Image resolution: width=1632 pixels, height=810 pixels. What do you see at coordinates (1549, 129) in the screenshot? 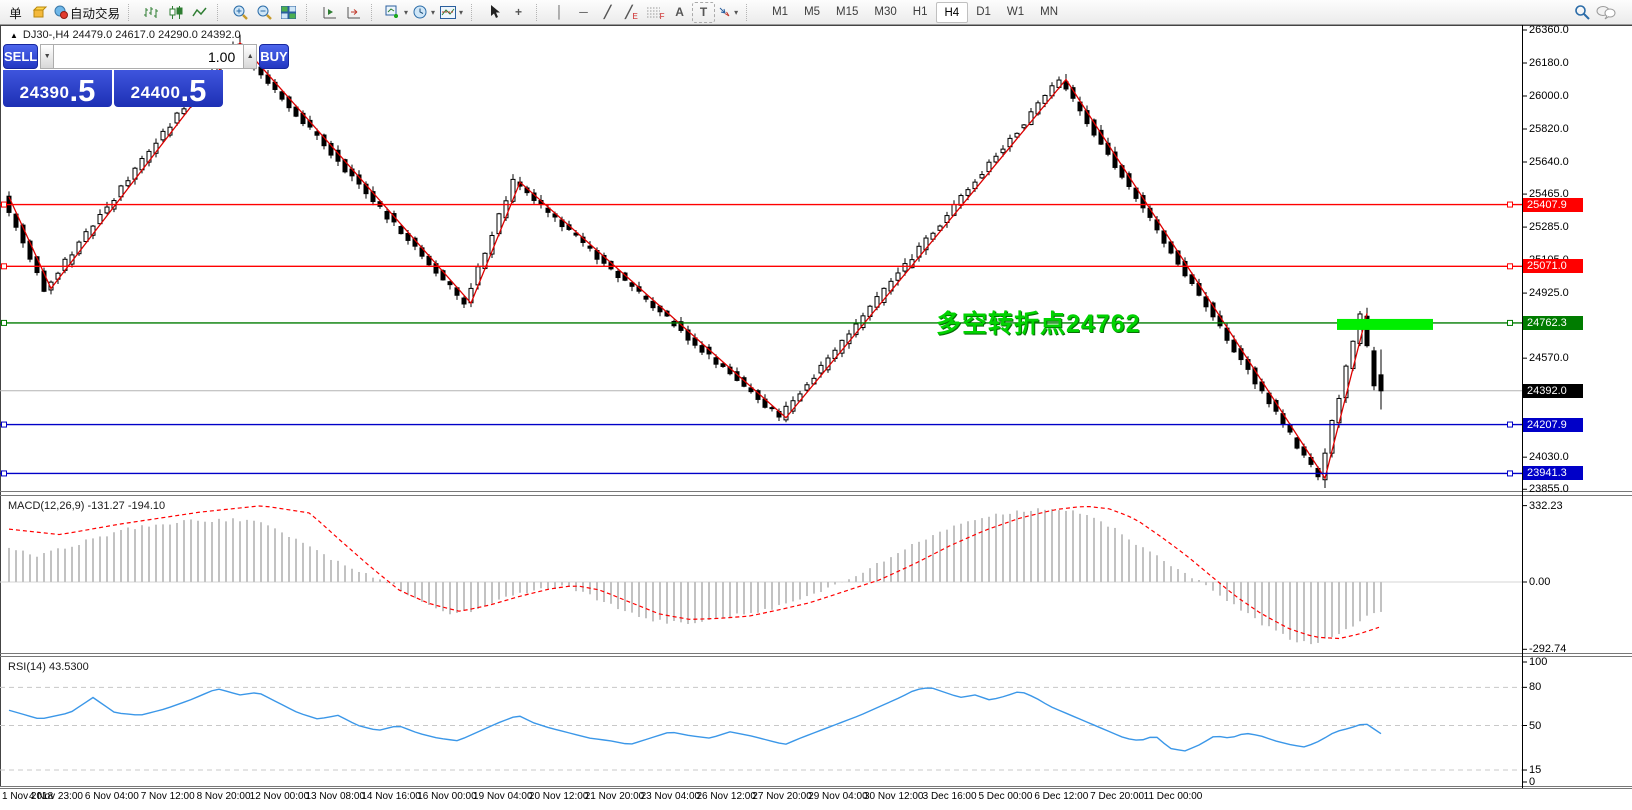
I see `price-tick-label: 25820.0` at bounding box center [1549, 129].